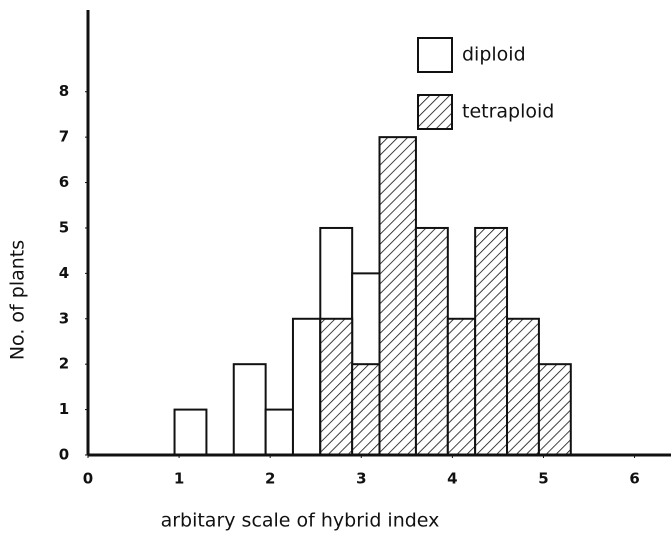  What do you see at coordinates (64, 227) in the screenshot?
I see `y-tick-label: 5` at bounding box center [64, 227].